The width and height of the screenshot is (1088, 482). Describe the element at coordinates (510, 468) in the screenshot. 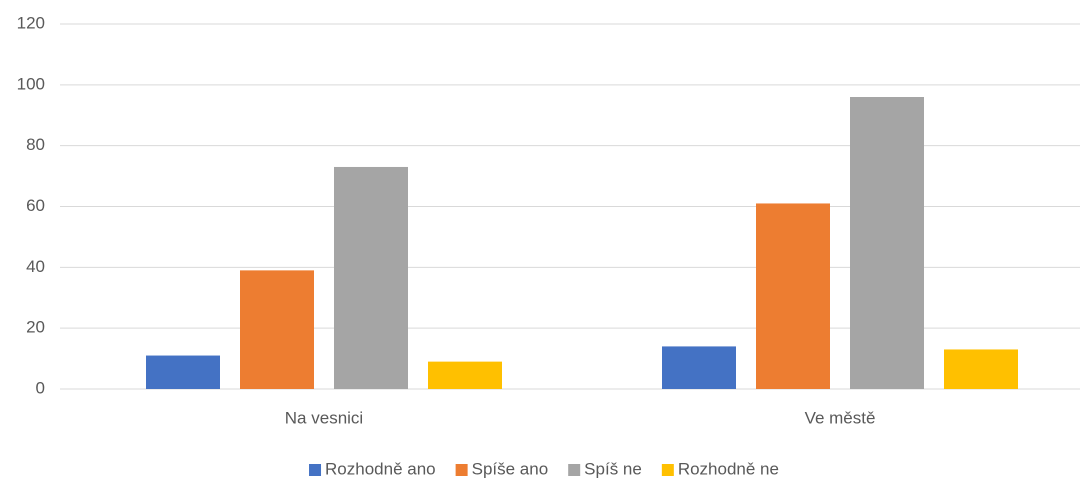

I see `legend-label: Spíše ano` at that location.